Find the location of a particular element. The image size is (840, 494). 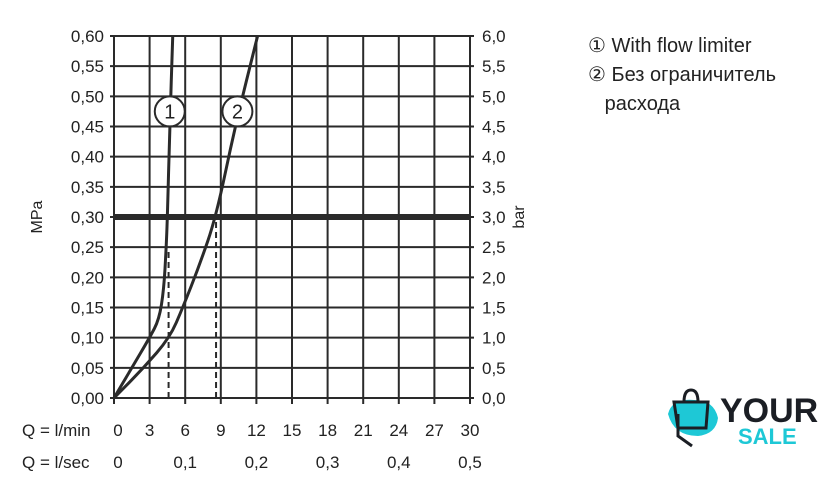

y-tick-right: 3,5 is located at coordinates (494, 187).